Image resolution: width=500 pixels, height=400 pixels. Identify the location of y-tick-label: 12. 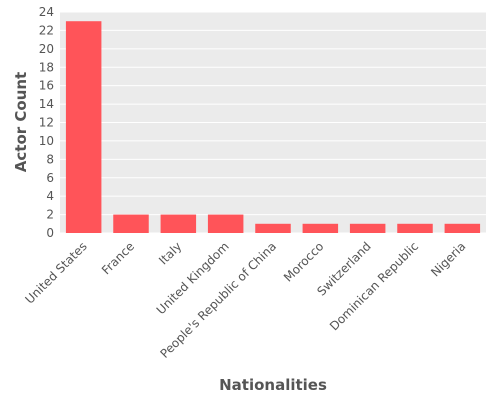
(46, 123).